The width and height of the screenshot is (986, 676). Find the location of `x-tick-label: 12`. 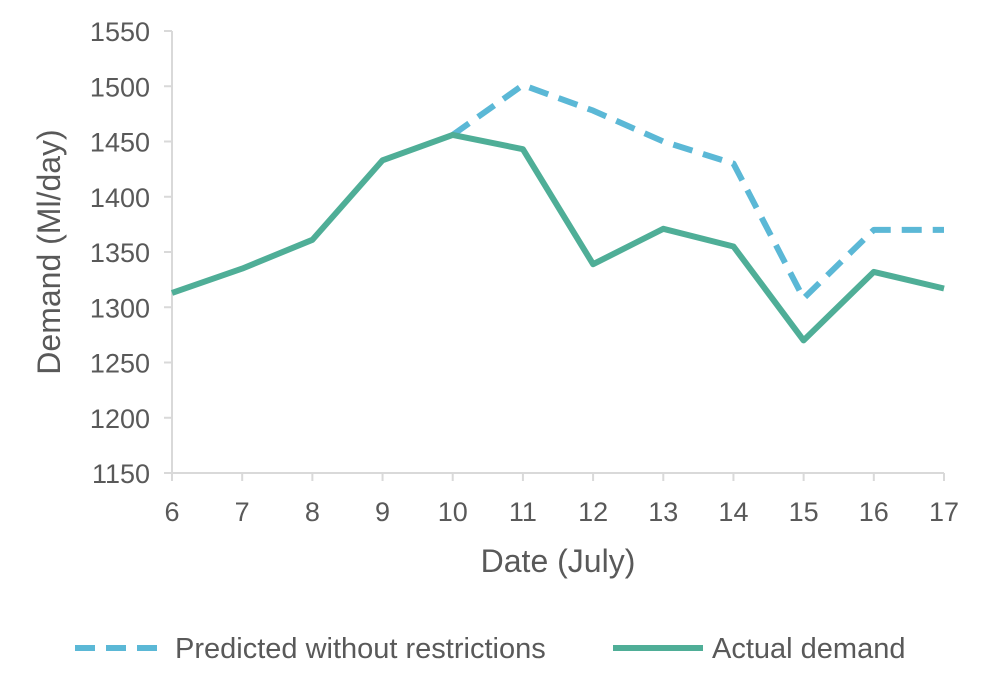

x-tick-label: 12 is located at coordinates (593, 512).